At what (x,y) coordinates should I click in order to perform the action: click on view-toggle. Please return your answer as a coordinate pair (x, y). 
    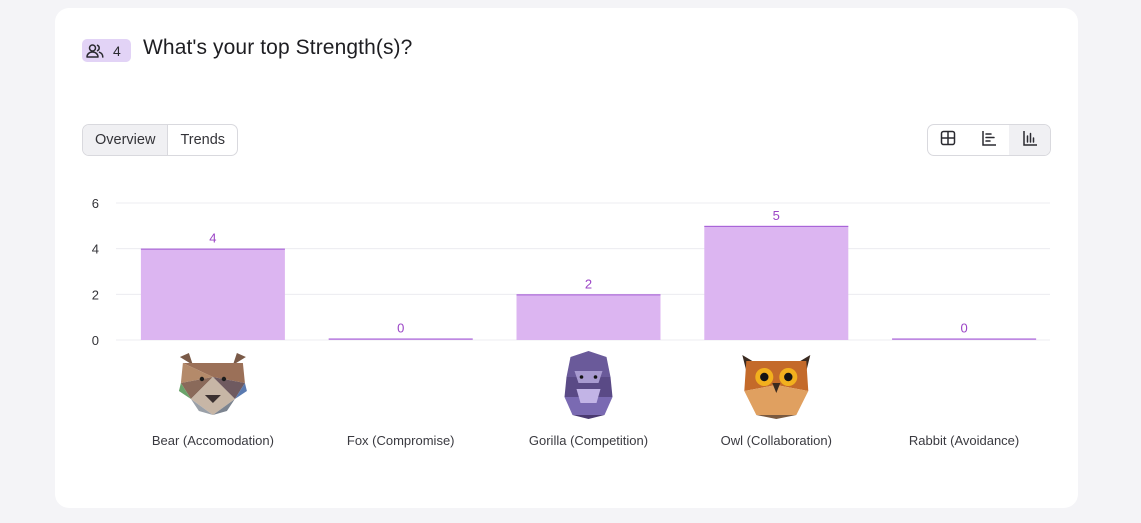
    Looking at the image, I should click on (989, 140).